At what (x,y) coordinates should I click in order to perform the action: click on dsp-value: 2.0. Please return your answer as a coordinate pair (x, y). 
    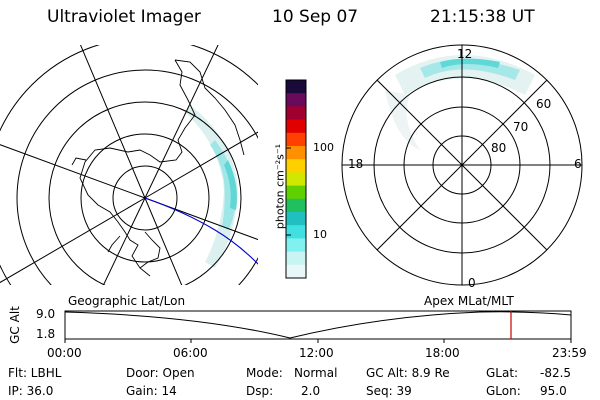
    Looking at the image, I should click on (311, 391).